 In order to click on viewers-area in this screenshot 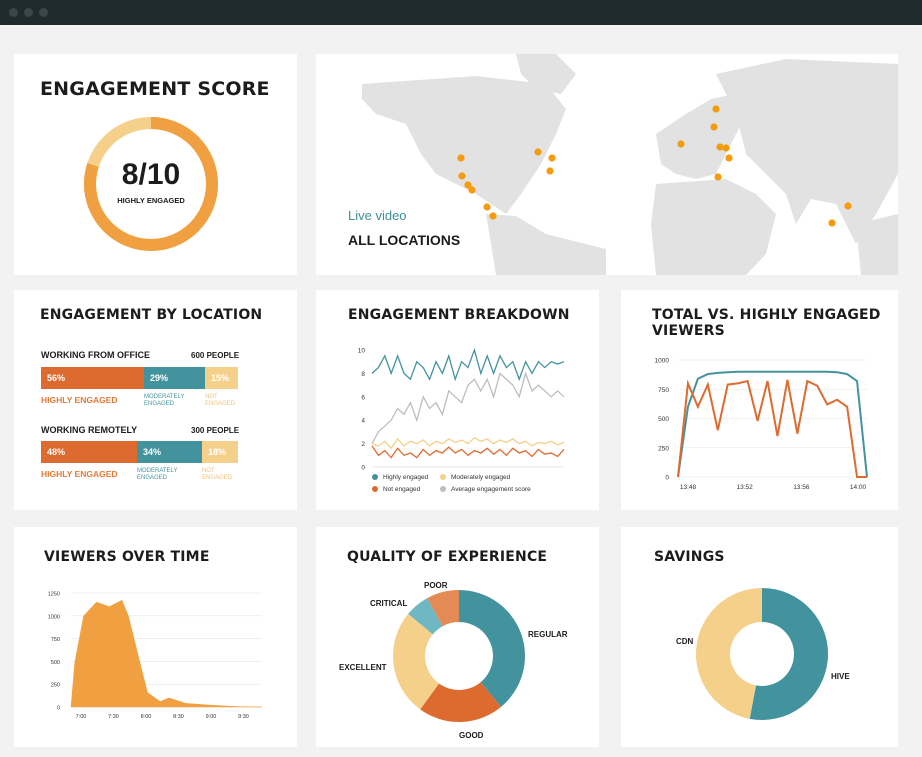, I will do `click(166, 653)`.